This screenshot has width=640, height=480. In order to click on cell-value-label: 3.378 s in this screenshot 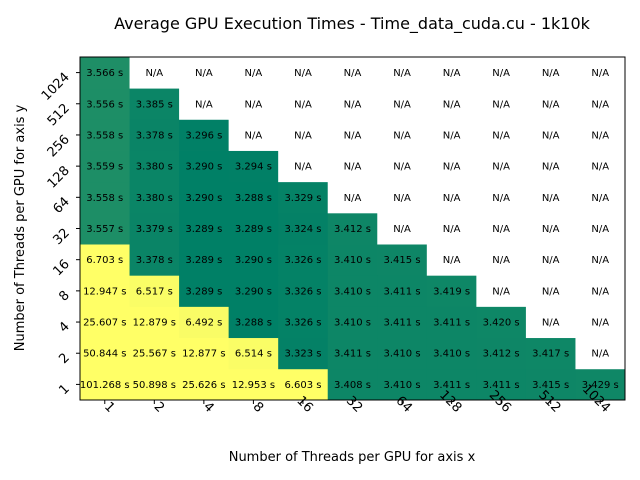, I will do `click(154, 260)`.